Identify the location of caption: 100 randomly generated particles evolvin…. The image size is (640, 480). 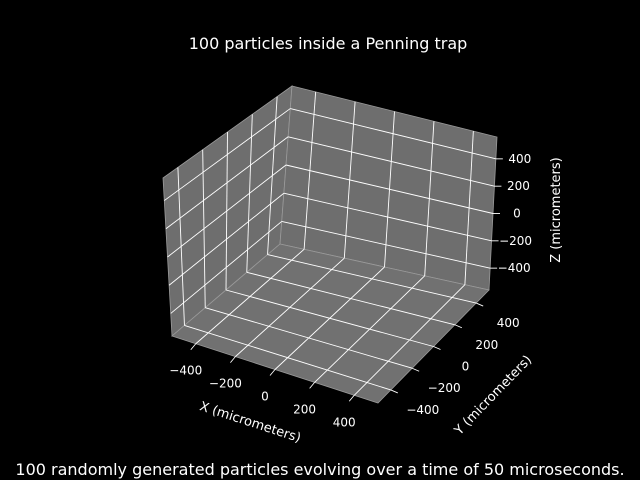
(319, 469).